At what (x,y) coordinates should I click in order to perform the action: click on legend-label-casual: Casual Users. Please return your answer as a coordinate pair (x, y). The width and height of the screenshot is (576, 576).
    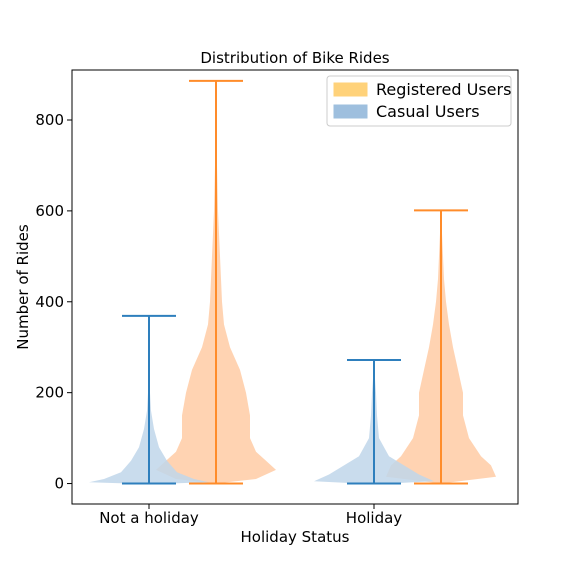
    Looking at the image, I should click on (428, 111).